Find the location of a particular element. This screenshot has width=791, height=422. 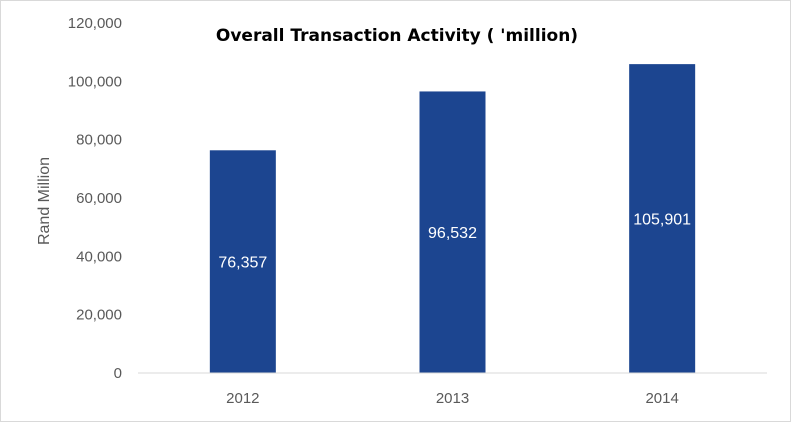

data-label-2012: 76,357 is located at coordinates (242, 263).